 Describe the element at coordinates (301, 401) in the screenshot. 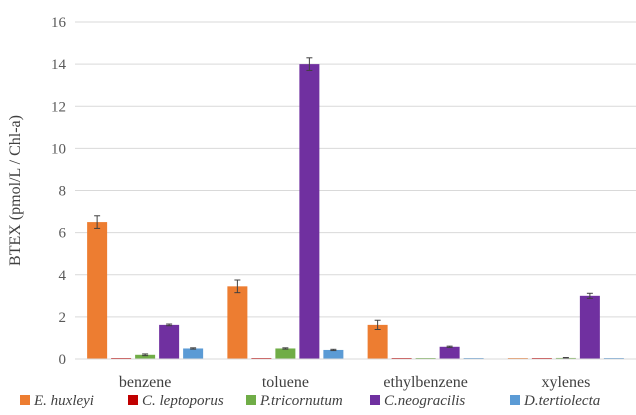

I see `legend-label: P.tricornutum` at that location.